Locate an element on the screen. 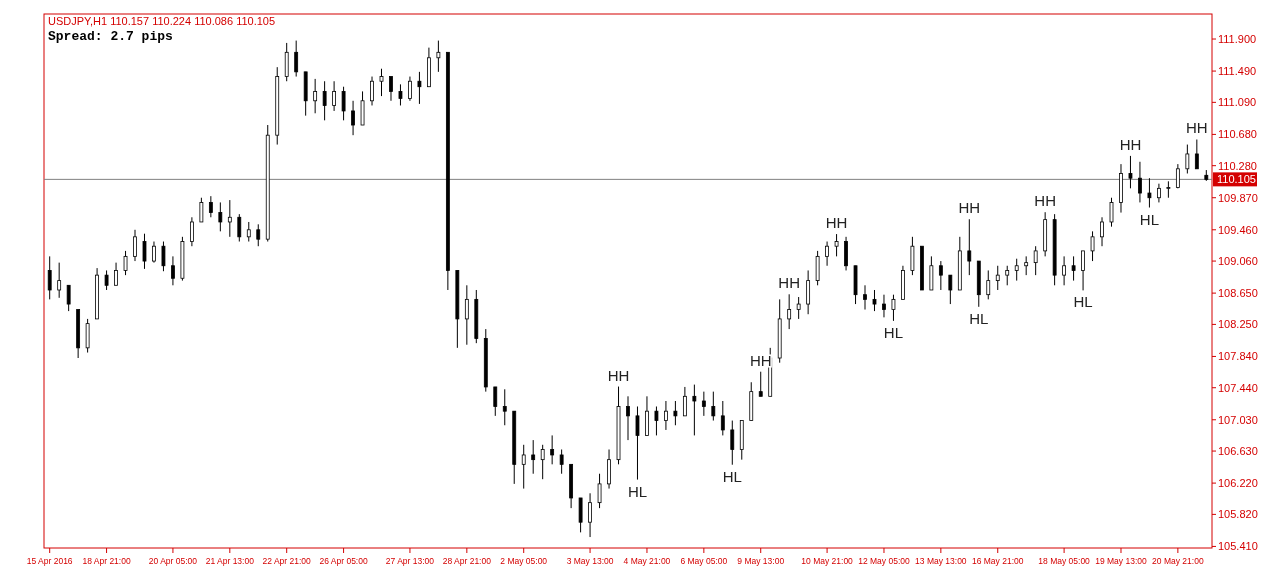 This screenshot has height=584, width=1278. annotation: Spread: 2.7 pips is located at coordinates (111, 36).